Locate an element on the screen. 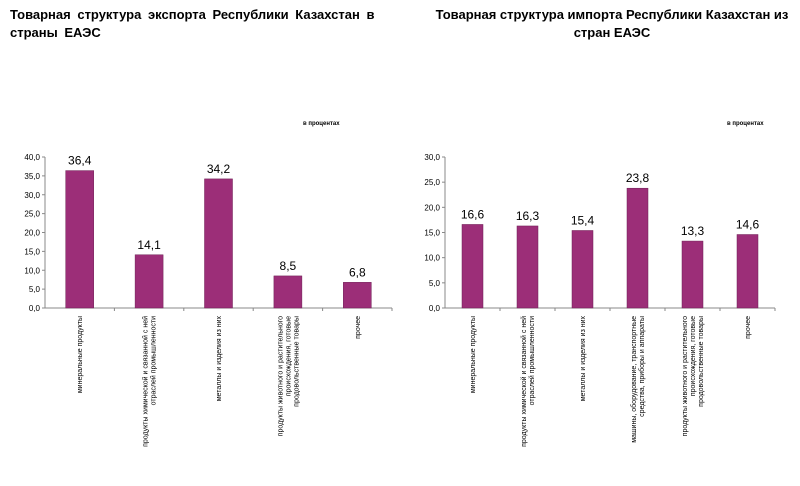 The width and height of the screenshot is (800, 486). export-category-label-line: металлы и изделия из них is located at coordinates (219, 359).